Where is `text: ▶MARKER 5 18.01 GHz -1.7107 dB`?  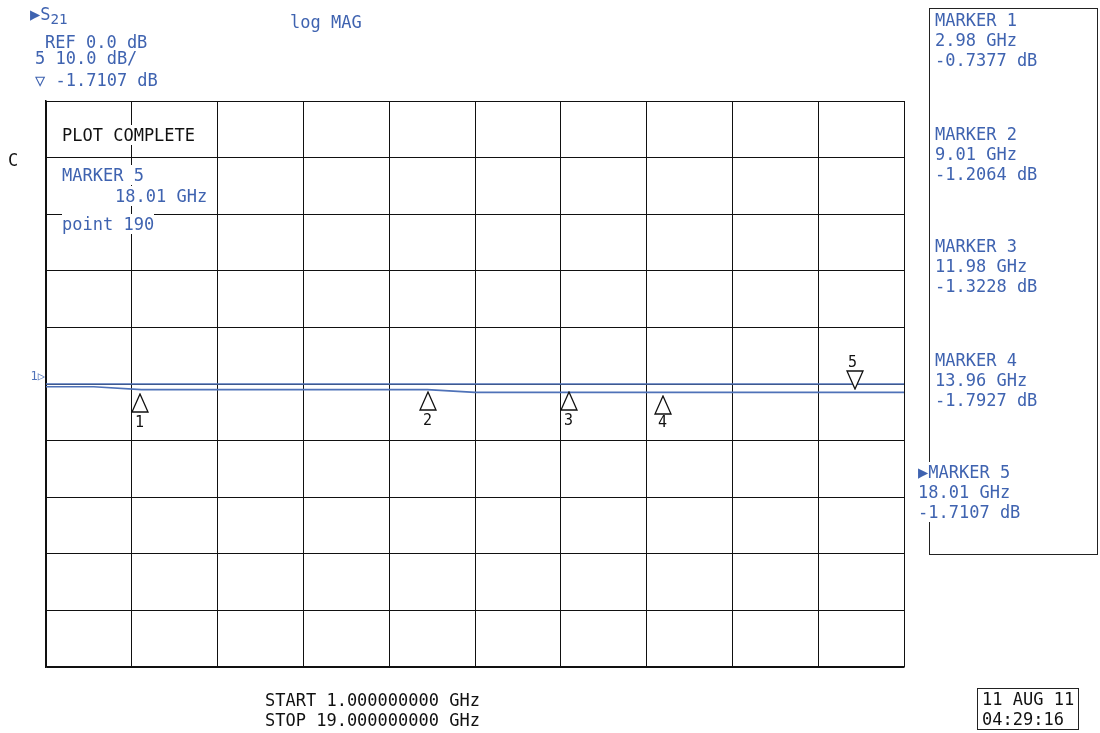
text: ▶MARKER 5 18.01 GHz -1.7107 dB is located at coordinates (969, 492).